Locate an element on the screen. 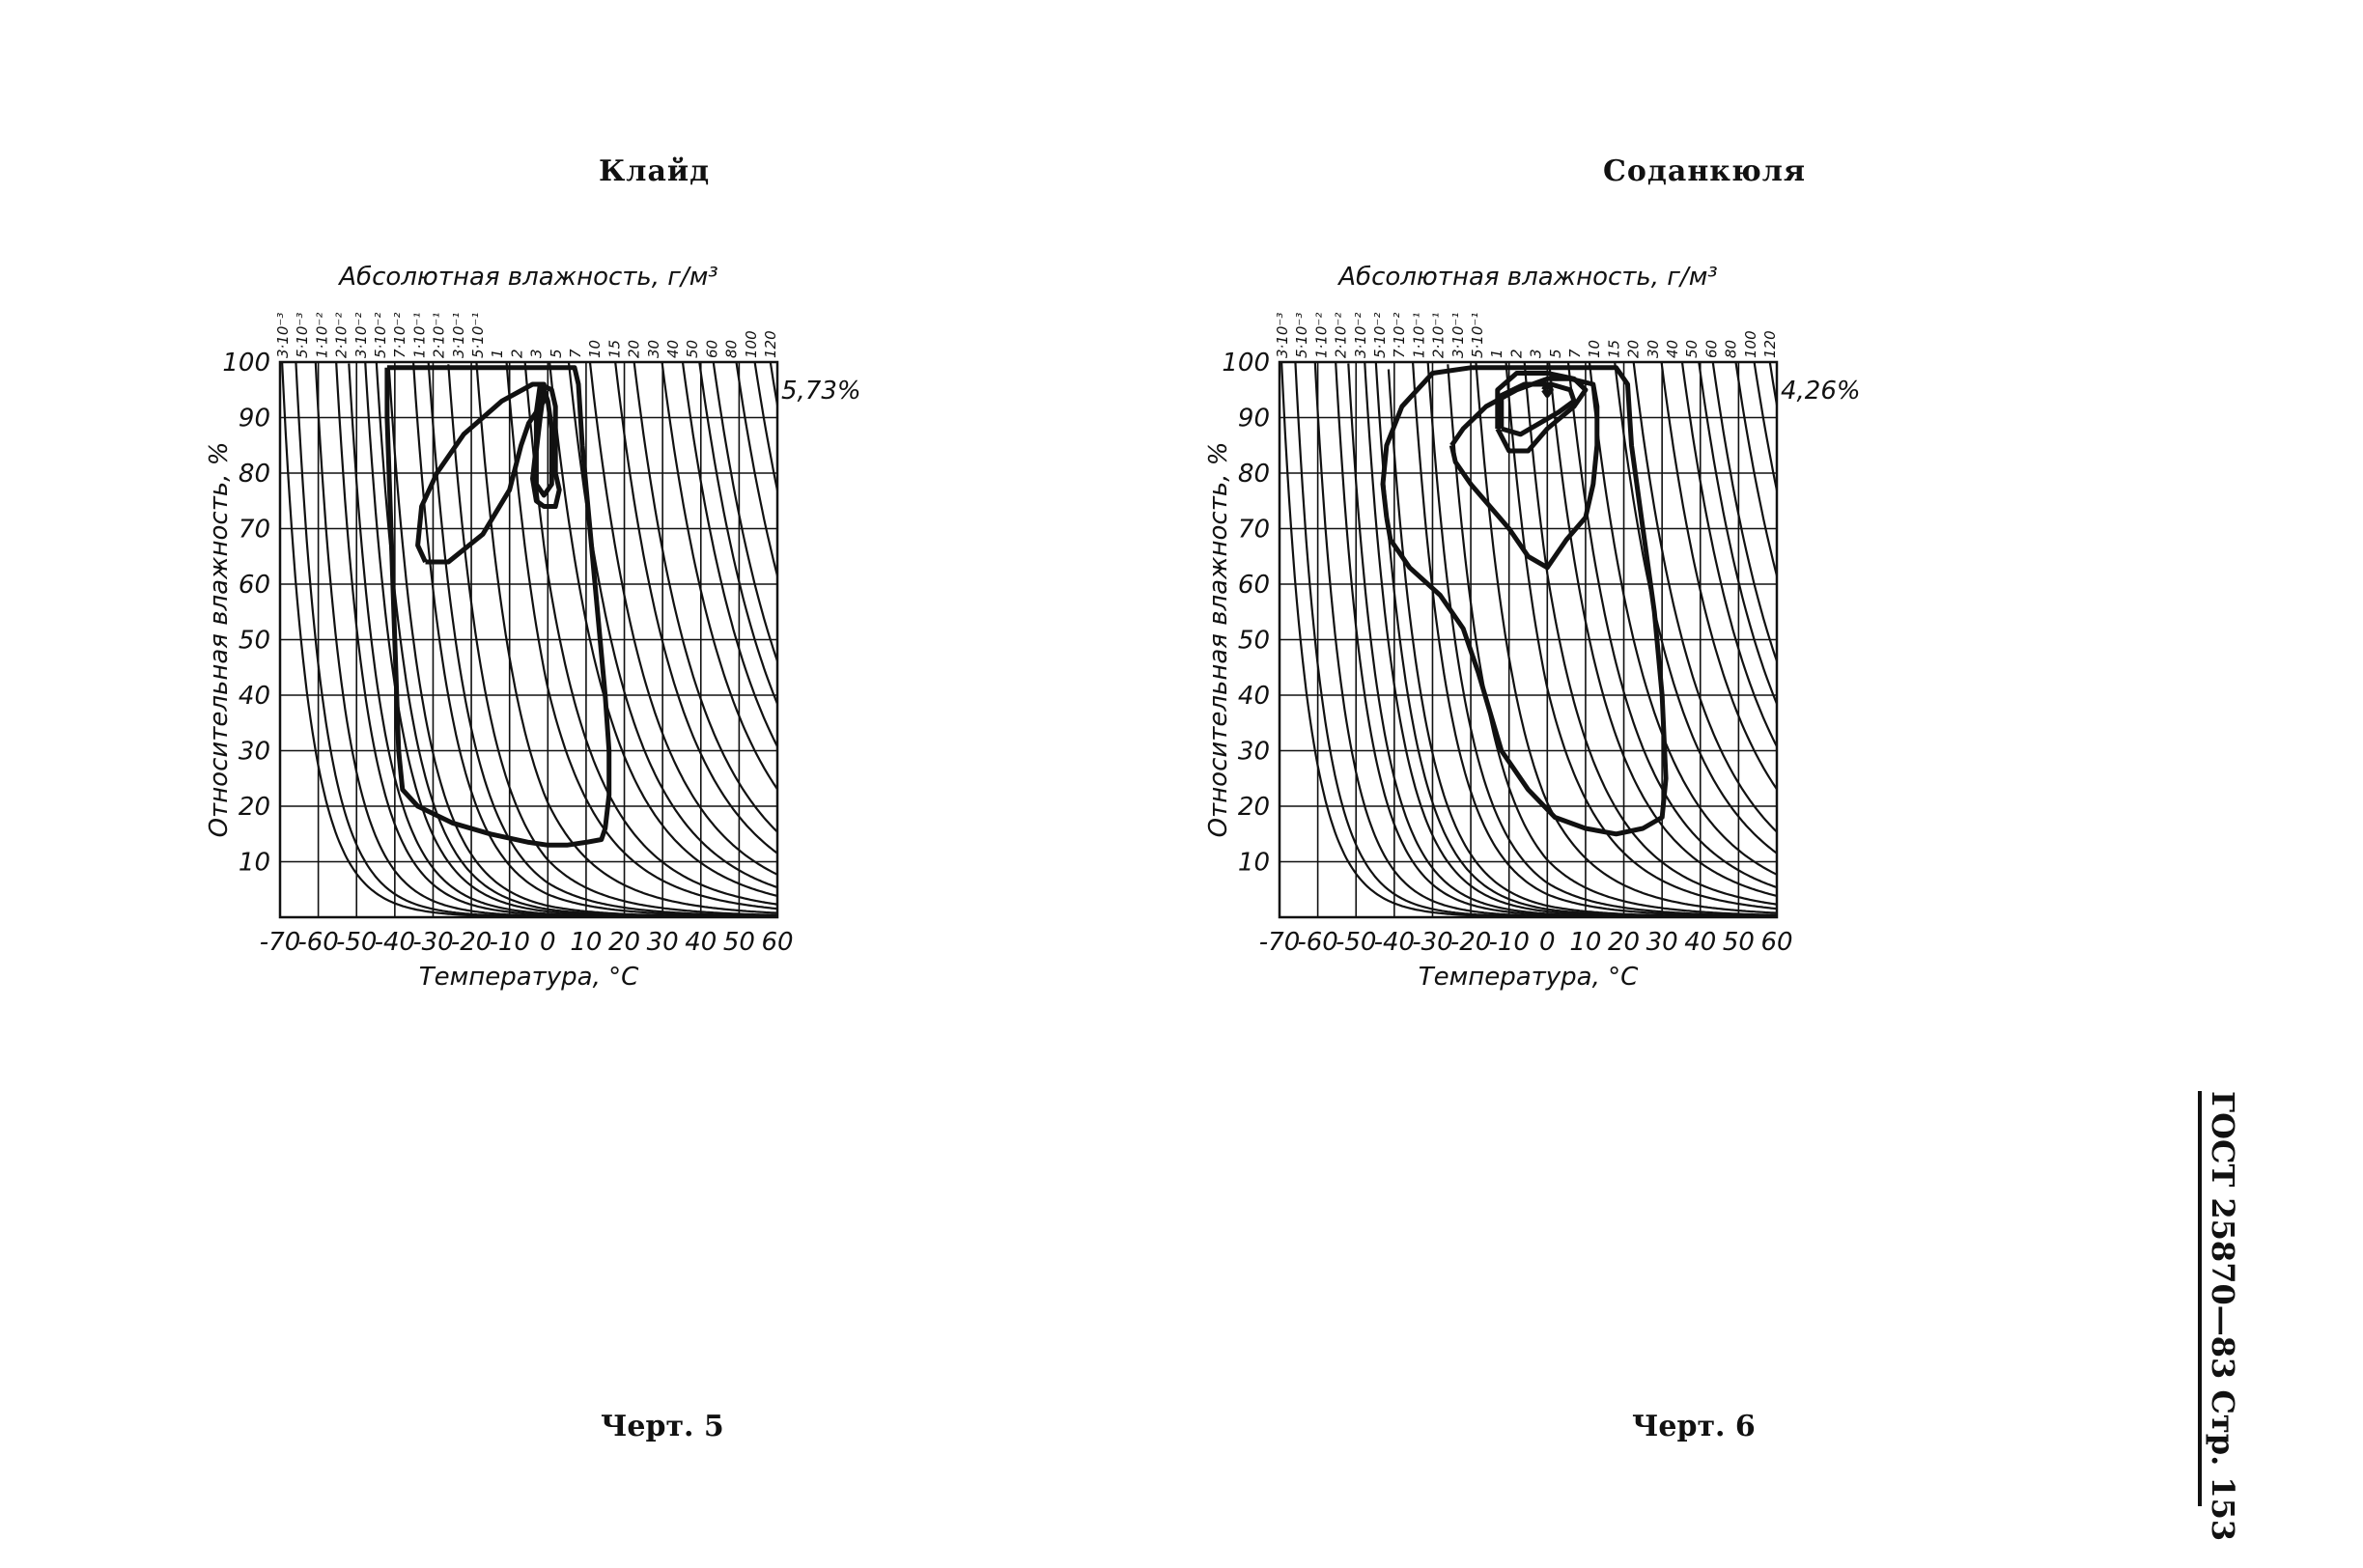  chart-title-right: Соданкюля is located at coordinates (1705, 171).